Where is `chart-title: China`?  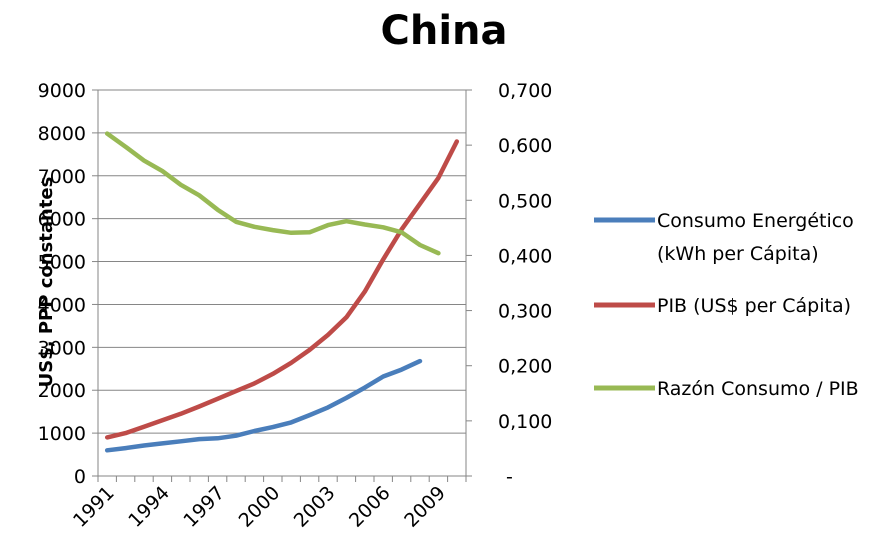 chart-title: China is located at coordinates (443, 31).